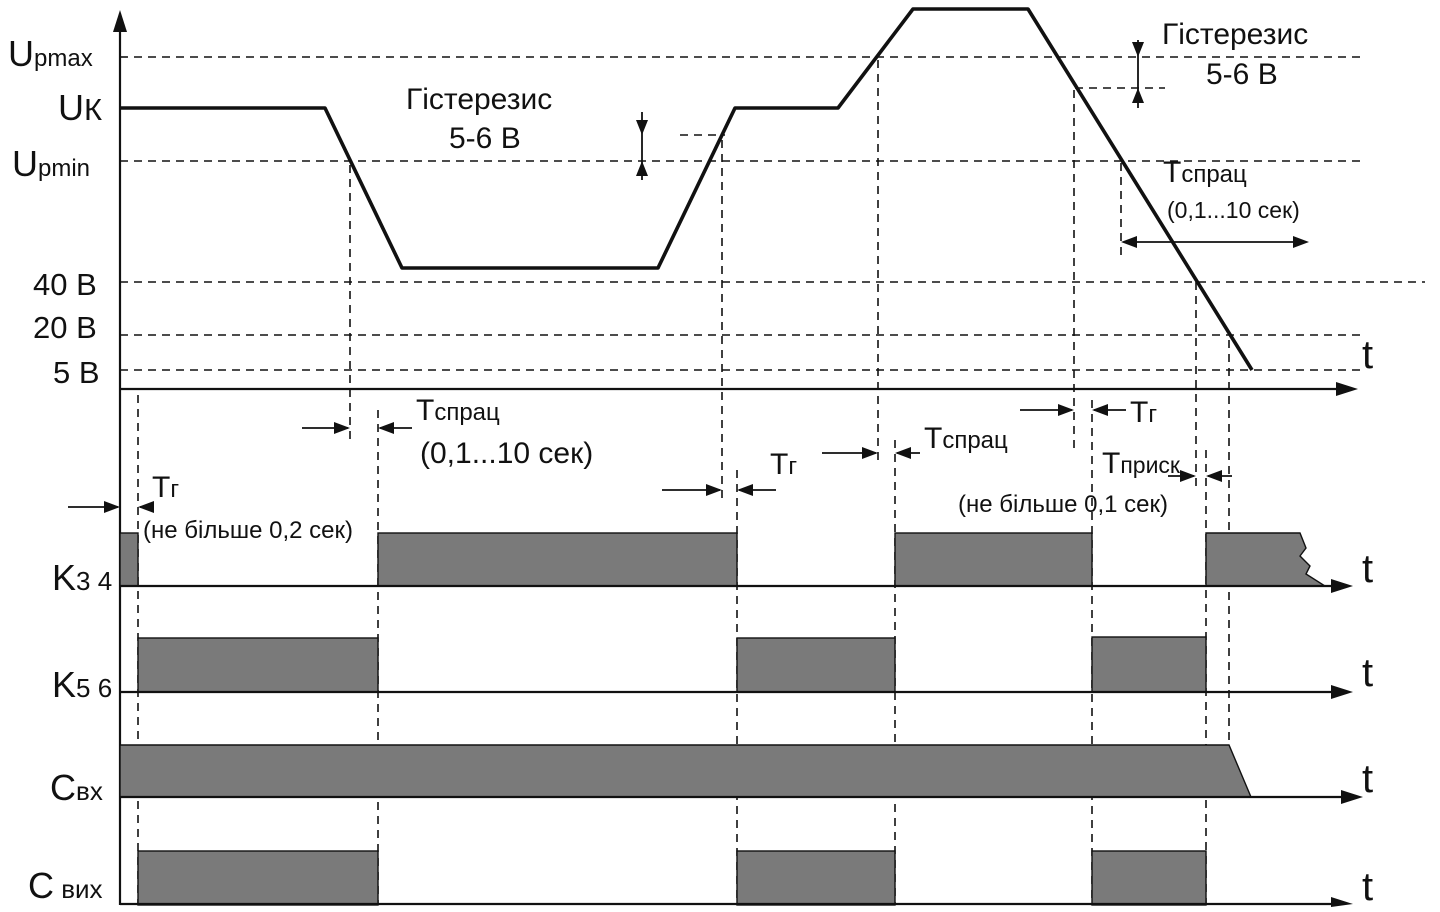 The image size is (1440, 912). I want to click on k34-time-label: t, so click(1367, 569).